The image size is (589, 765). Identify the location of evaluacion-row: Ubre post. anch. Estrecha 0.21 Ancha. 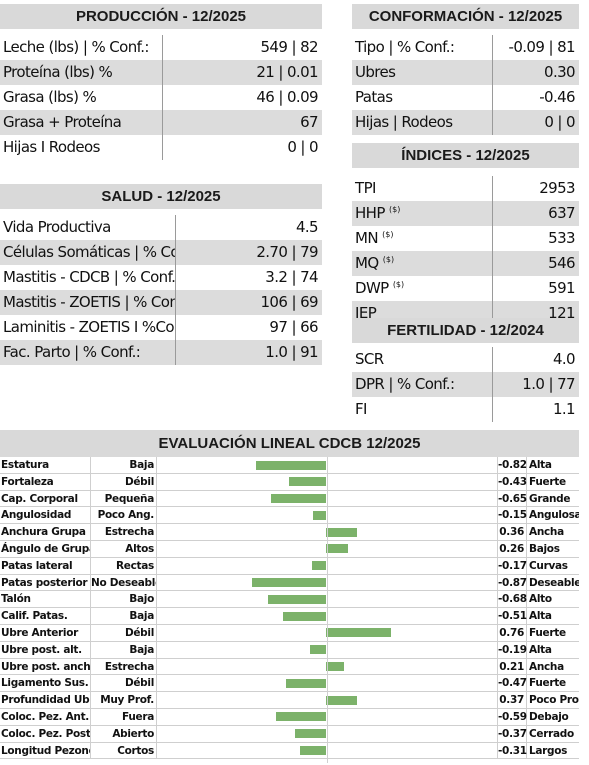
(289, 667).